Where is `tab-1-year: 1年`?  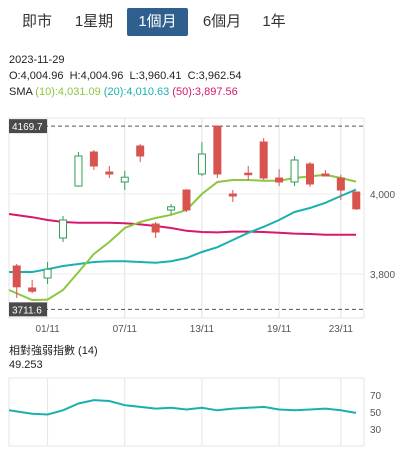
tab-1-year: 1年 is located at coordinates (274, 21).